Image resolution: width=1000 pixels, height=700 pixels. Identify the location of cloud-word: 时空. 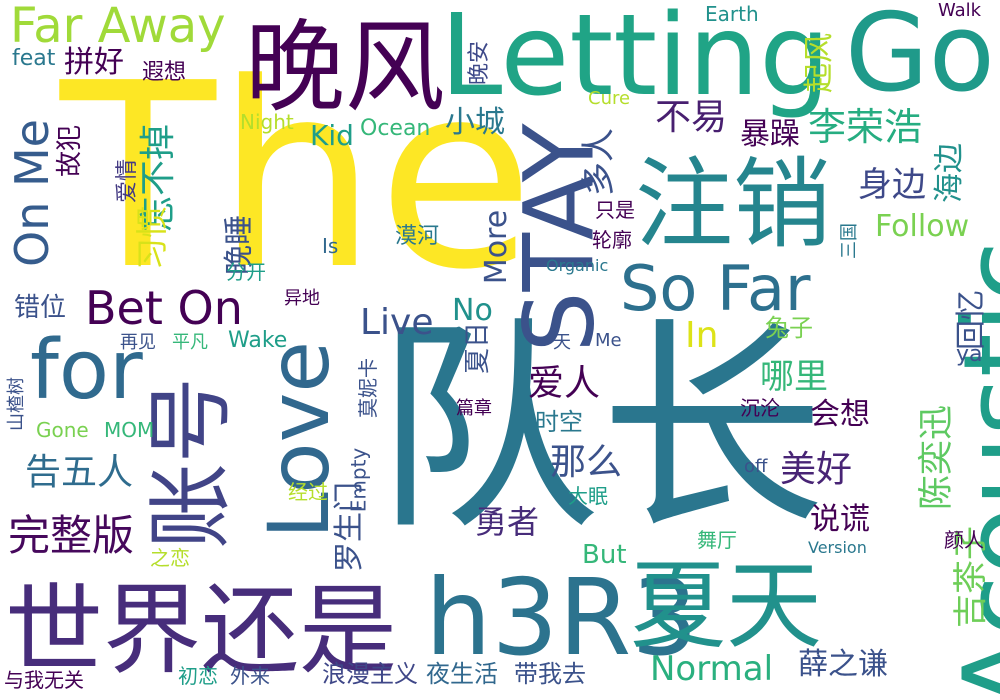
(559, 422).